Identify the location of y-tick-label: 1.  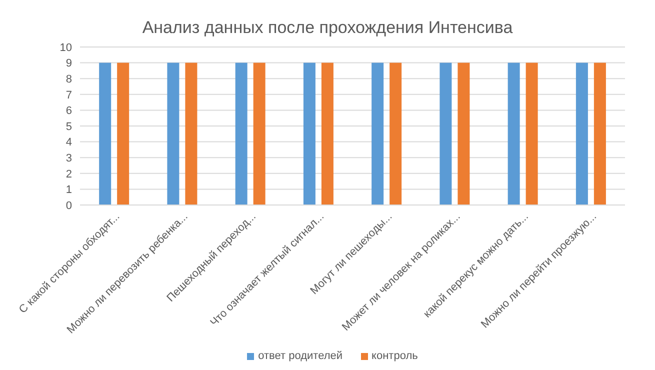
(69, 190).